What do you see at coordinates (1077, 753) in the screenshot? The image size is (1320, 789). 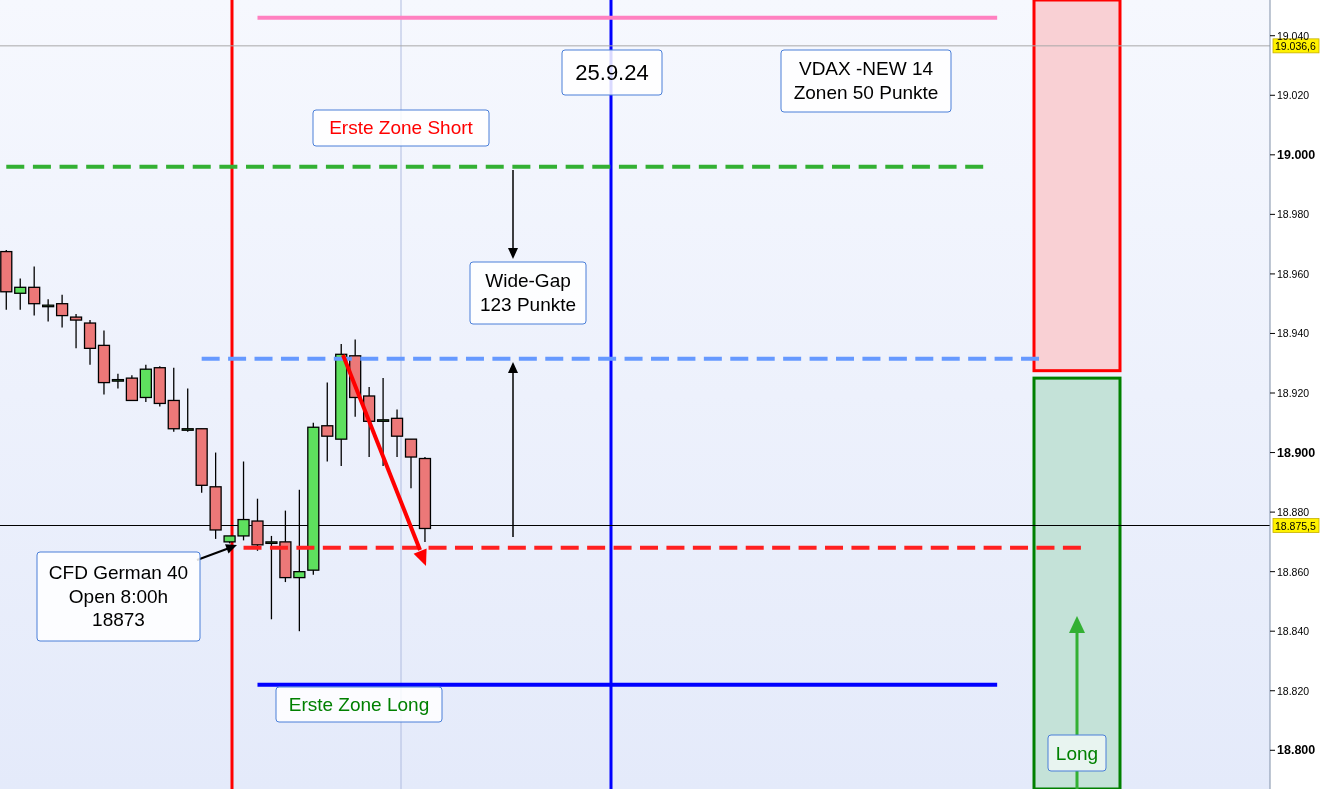 I see `band-label: Long` at bounding box center [1077, 753].